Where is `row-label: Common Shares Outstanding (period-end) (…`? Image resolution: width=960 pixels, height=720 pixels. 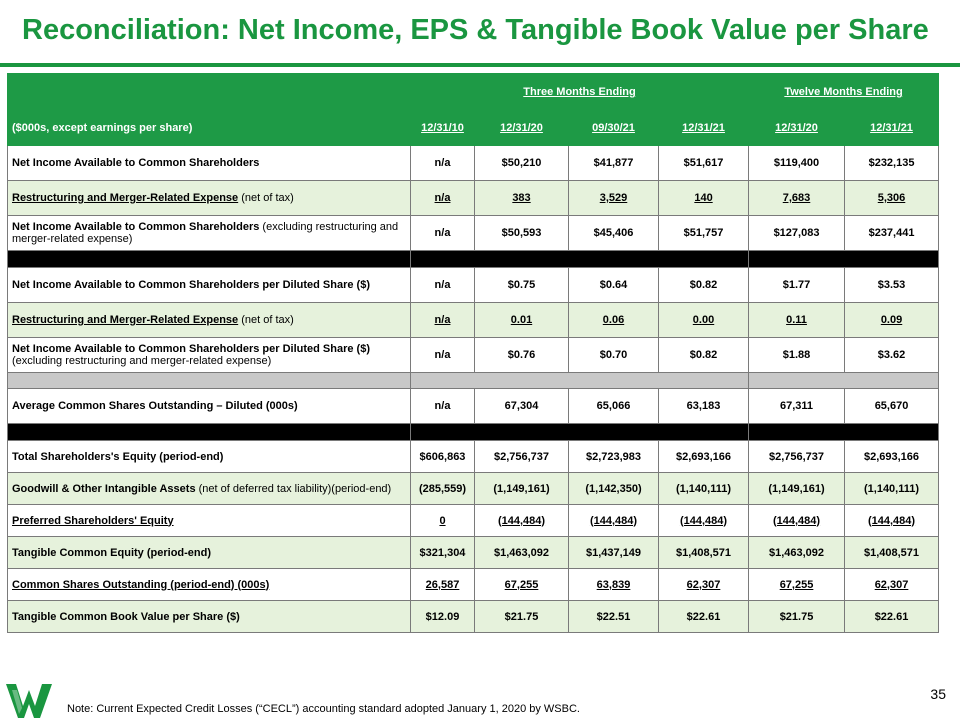
row-label: Common Shares Outstanding (period-end) (… is located at coordinates (141, 584).